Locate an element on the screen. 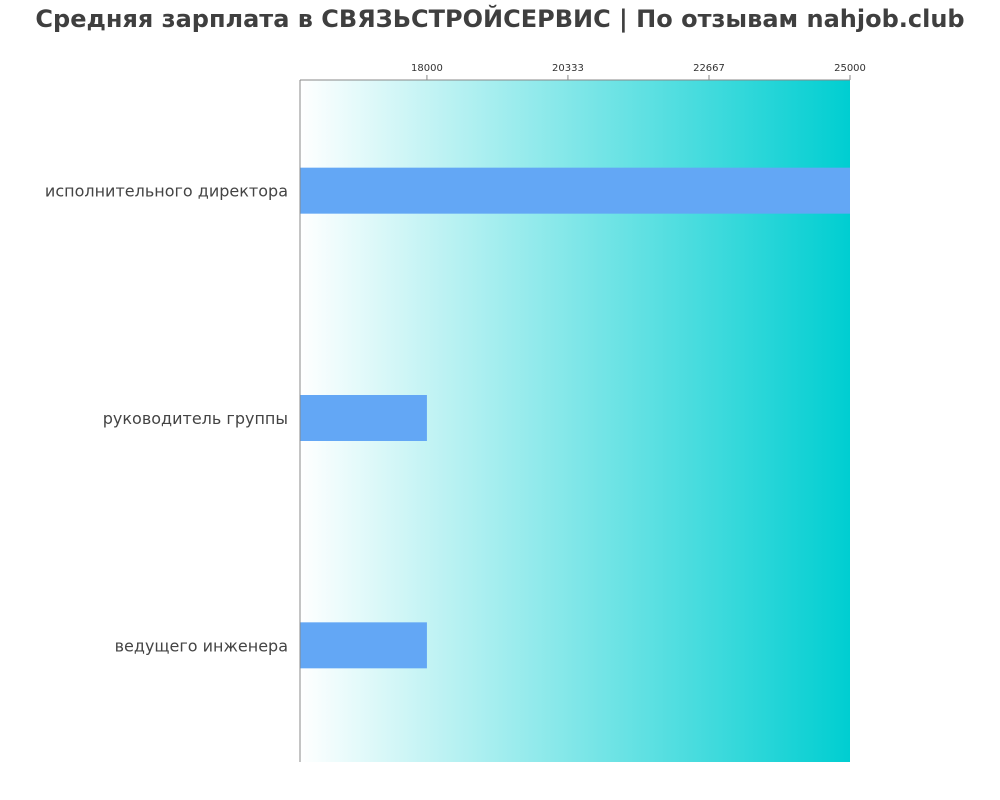 This screenshot has height=800, width=1000. tick-label-0: 18000 is located at coordinates (427, 68).